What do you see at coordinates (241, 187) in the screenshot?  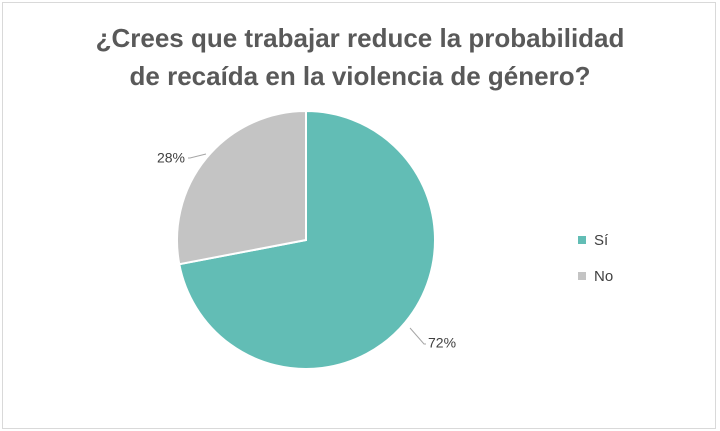 I see `slice-no` at bounding box center [241, 187].